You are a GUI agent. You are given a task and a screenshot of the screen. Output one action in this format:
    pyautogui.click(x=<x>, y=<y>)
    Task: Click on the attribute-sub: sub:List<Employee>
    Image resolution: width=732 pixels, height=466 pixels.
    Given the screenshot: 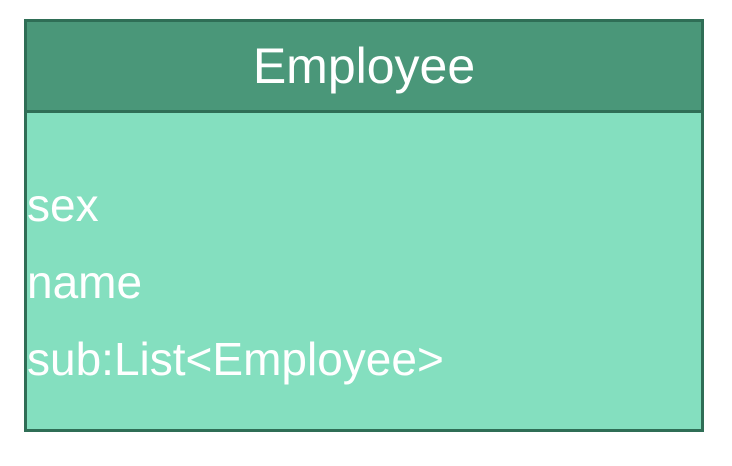 What is the action you would take?
    pyautogui.click(x=235, y=359)
    